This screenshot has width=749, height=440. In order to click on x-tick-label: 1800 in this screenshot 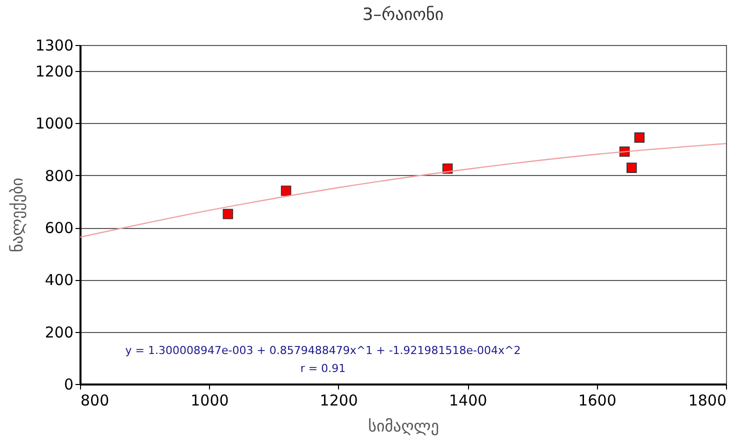, I will do `click(707, 401)`.